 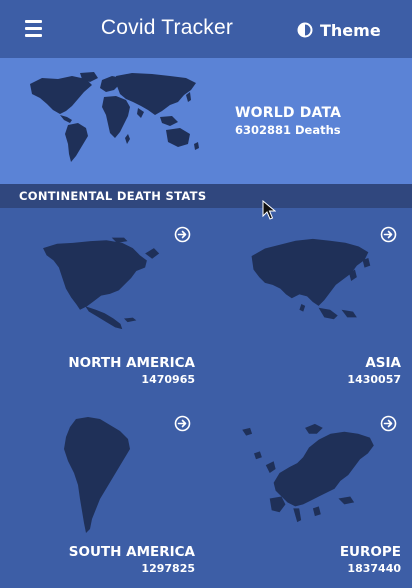 What do you see at coordinates (305, 30) in the screenshot?
I see `half-circle-icon` at bounding box center [305, 30].